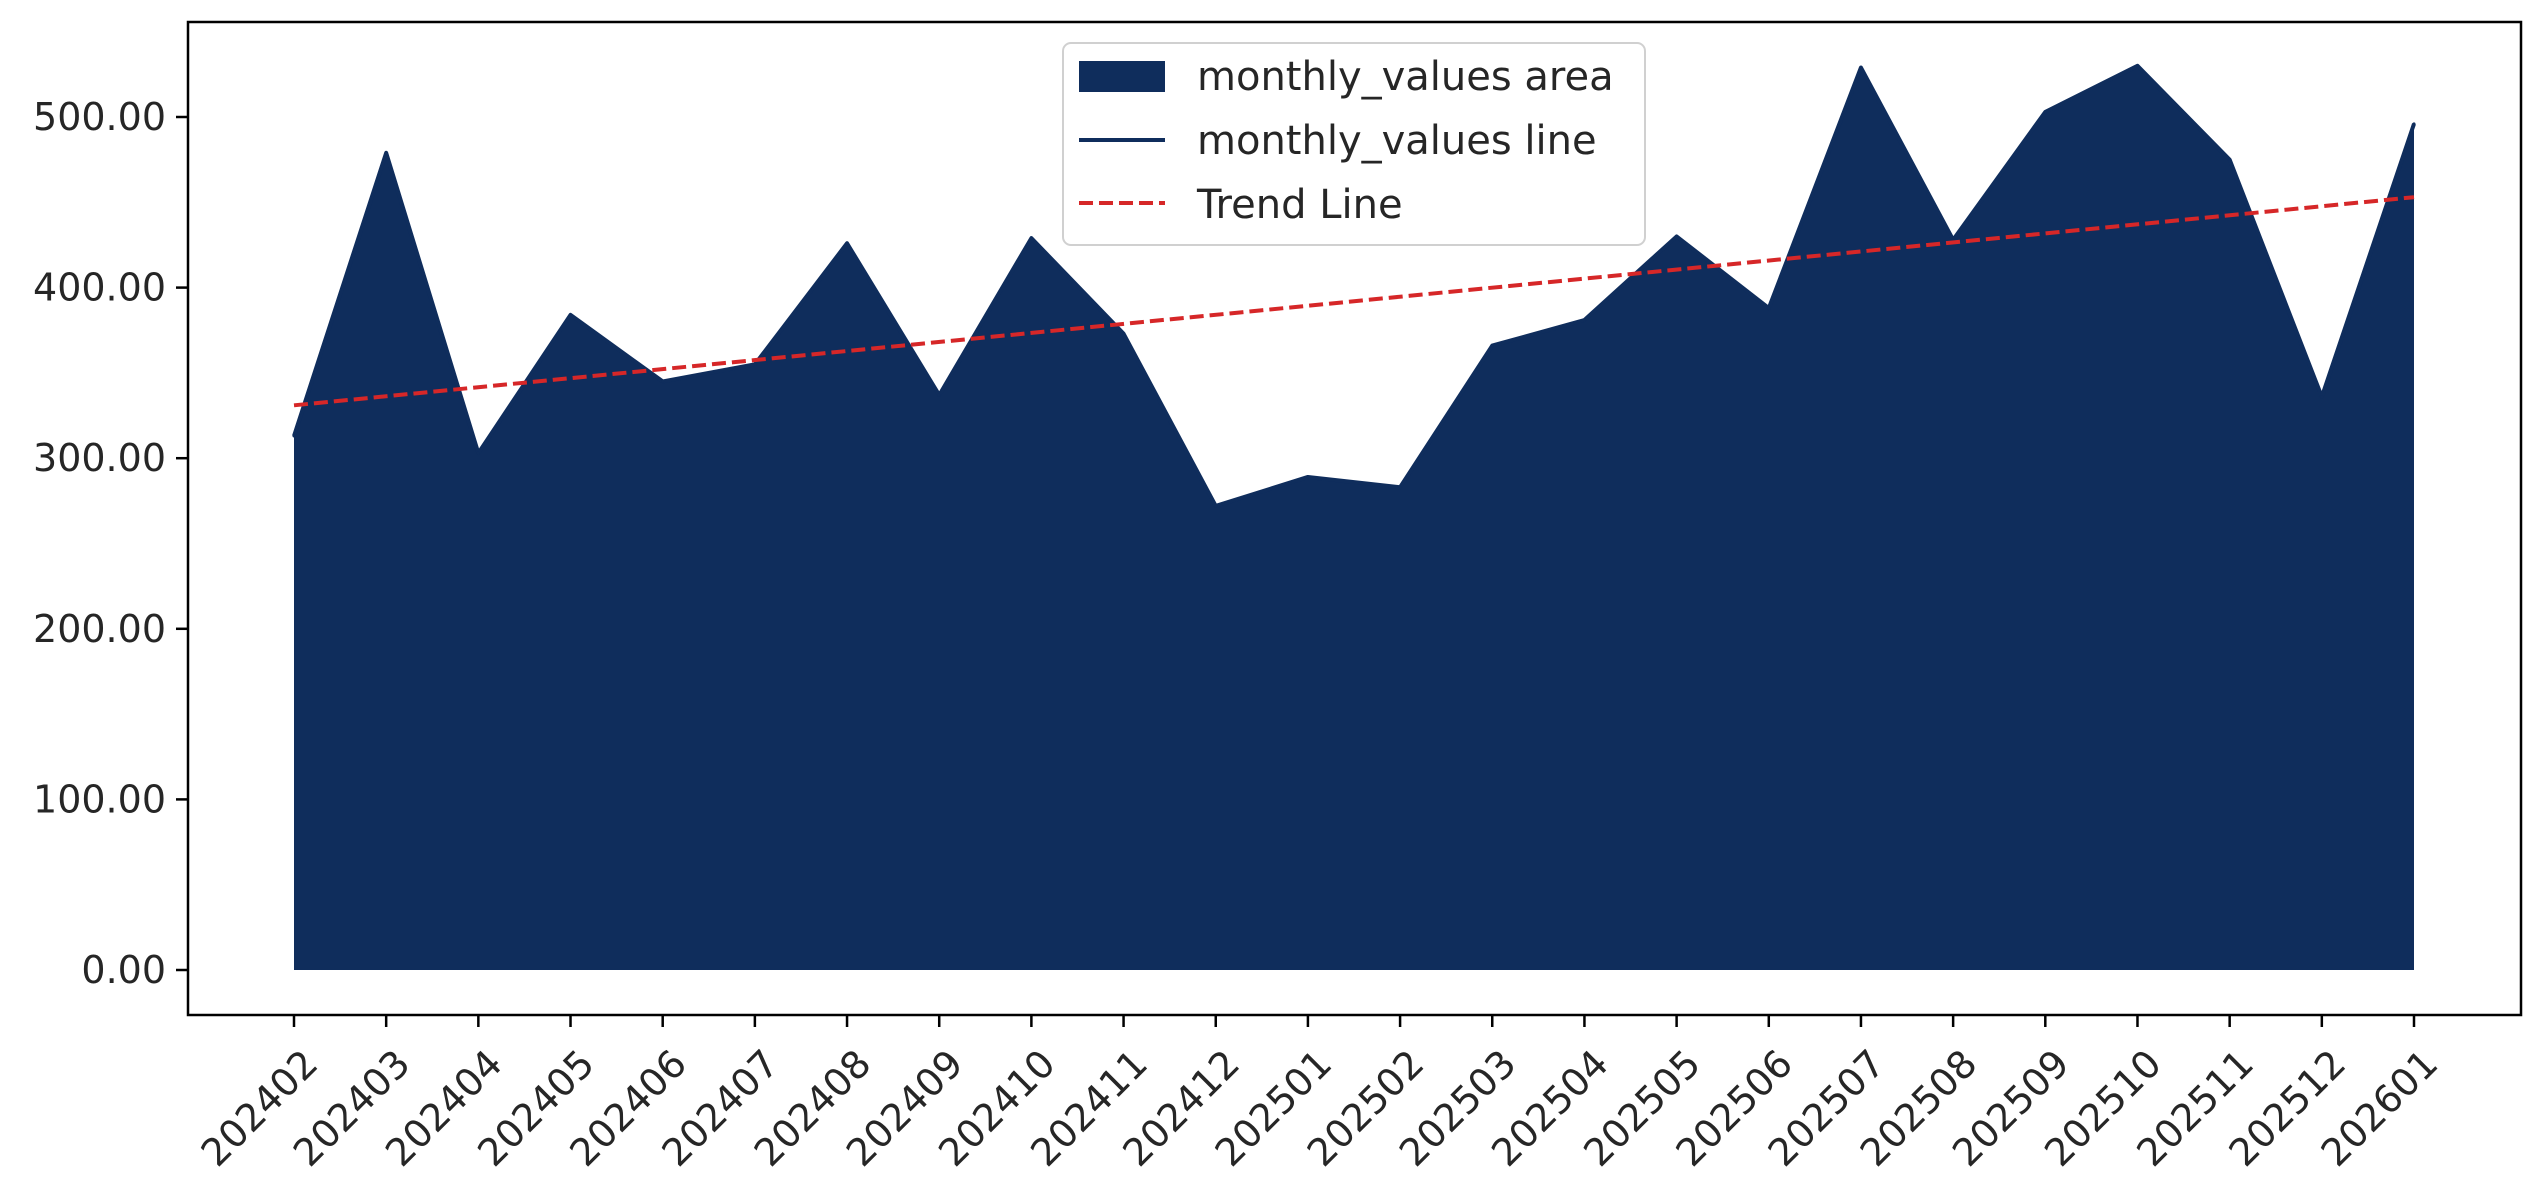 This screenshot has width=2542, height=1199. Describe the element at coordinates (99, 117) in the screenshot. I see `y-tick-label: 500.00` at that location.